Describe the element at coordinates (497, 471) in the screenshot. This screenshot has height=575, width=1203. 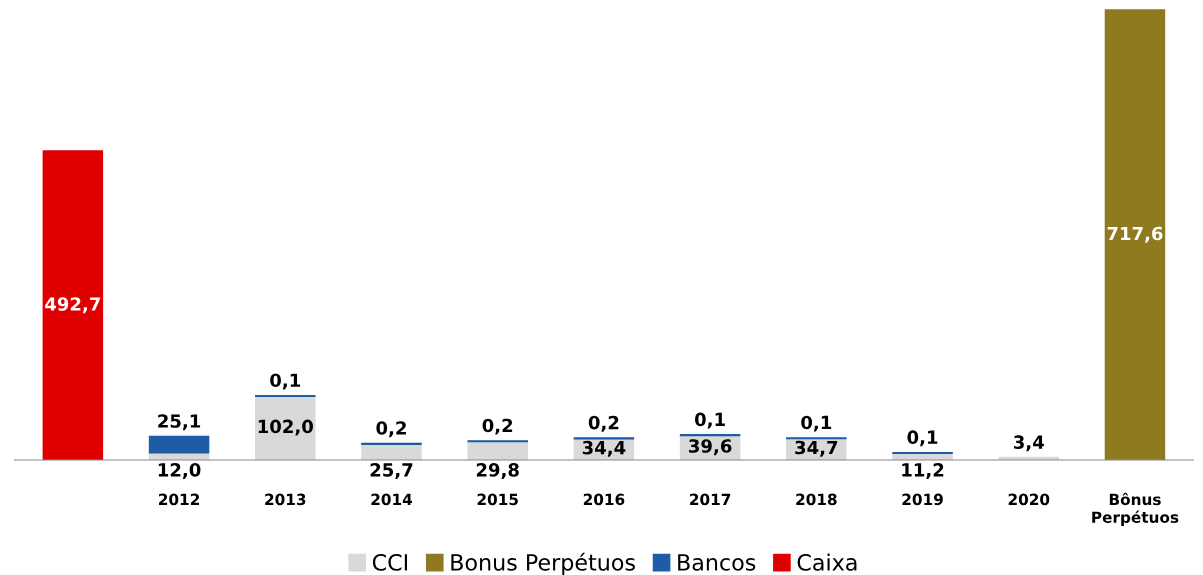
I see `data-label: 29,8` at that location.